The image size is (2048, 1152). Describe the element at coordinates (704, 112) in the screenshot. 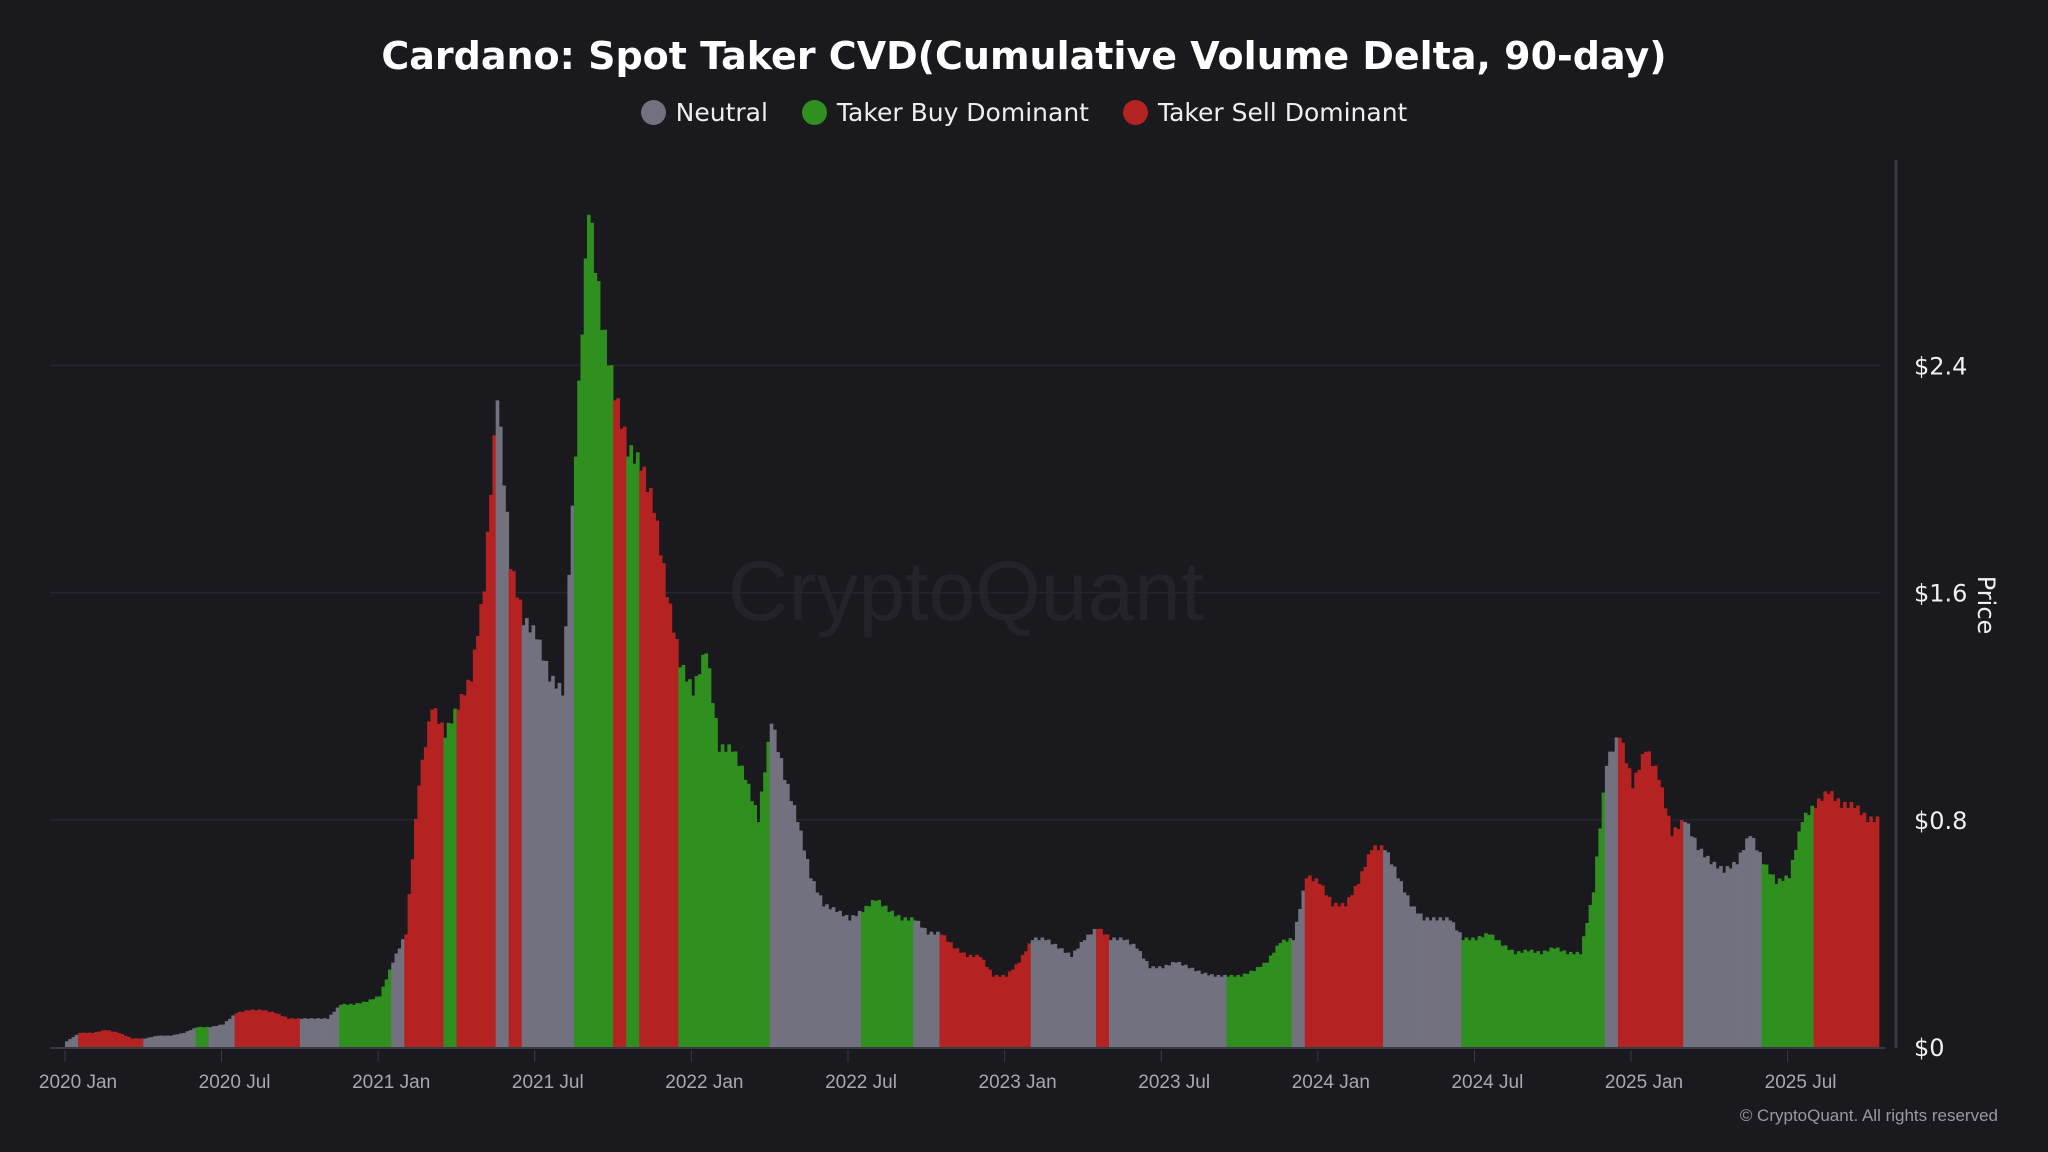

I see `legend-item-neutral: Neutral` at that location.